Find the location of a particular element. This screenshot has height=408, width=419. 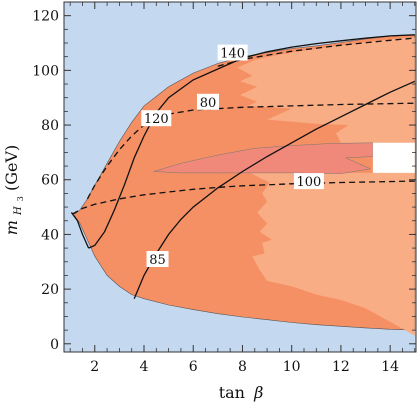

x-axis-label: tan β is located at coordinates (241, 392).